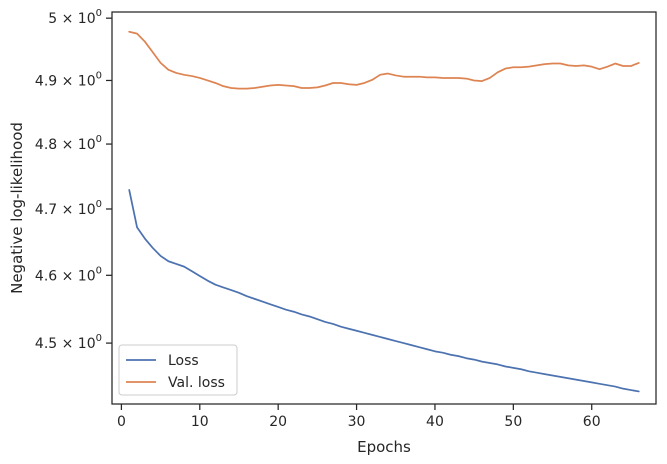 The image size is (667, 464). I want to click on legend-label-val-loss: Val. loss, so click(196, 383).